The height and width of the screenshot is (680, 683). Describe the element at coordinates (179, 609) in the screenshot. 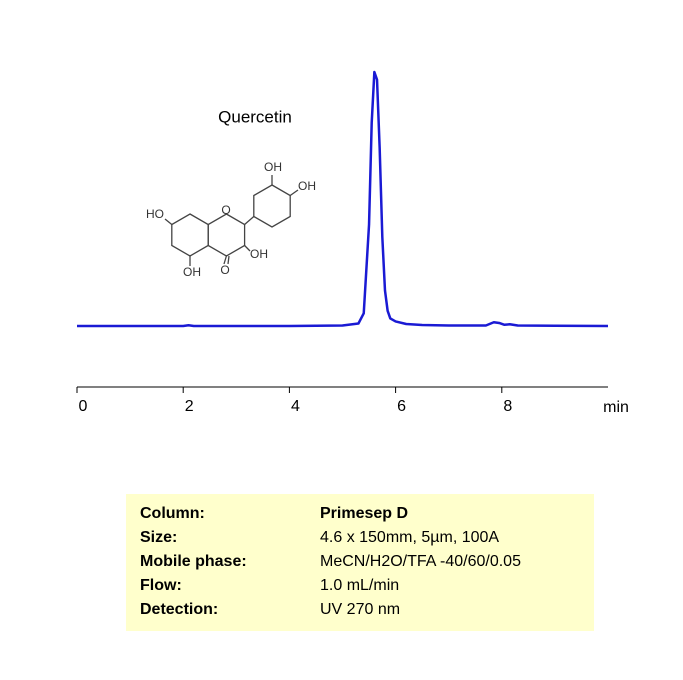

I see `info-label: Detection:` at that location.